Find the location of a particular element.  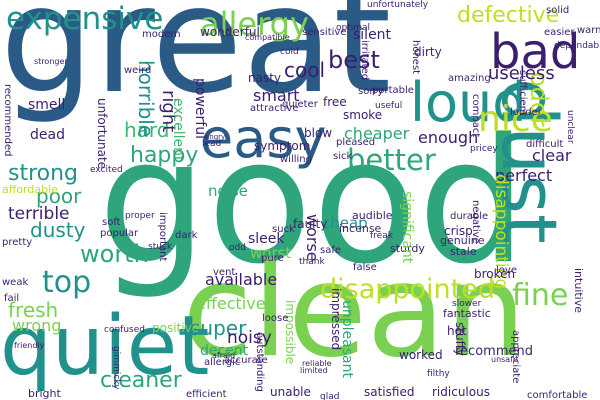

word-dependable: dependable is located at coordinates (577, 46).